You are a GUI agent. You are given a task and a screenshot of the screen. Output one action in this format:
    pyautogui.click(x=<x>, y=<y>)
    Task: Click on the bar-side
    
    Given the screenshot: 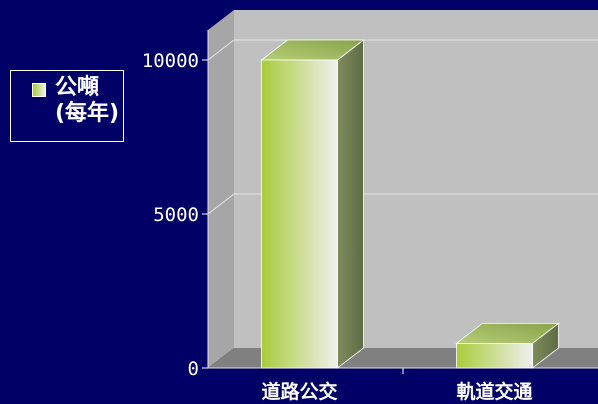 What is the action you would take?
    pyautogui.click(x=350, y=204)
    